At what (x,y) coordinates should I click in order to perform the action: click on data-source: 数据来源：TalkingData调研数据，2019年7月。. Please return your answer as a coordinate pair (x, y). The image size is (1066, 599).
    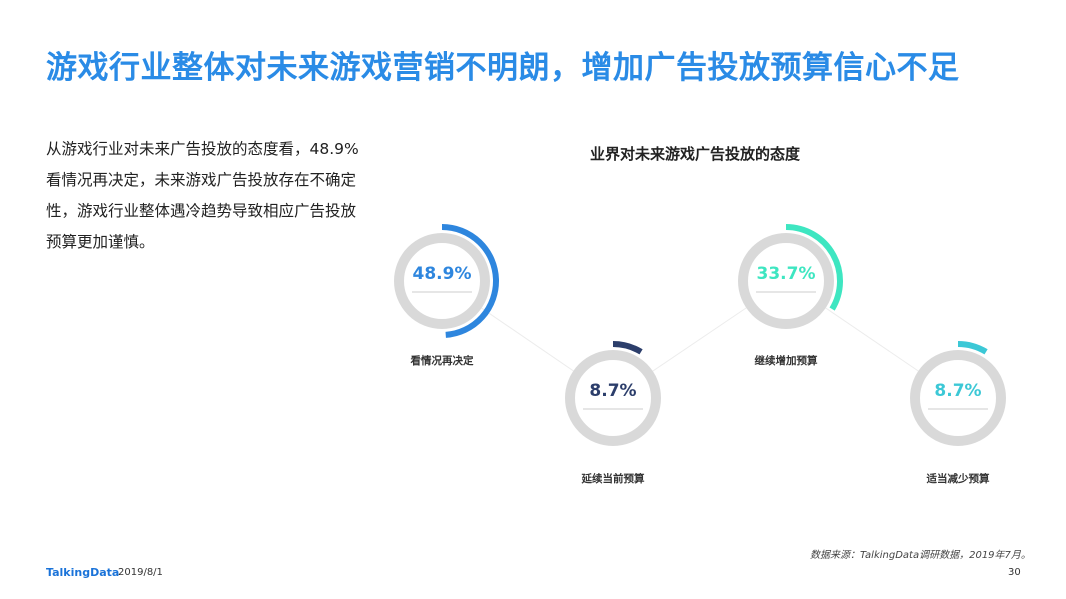
    Looking at the image, I should click on (920, 555).